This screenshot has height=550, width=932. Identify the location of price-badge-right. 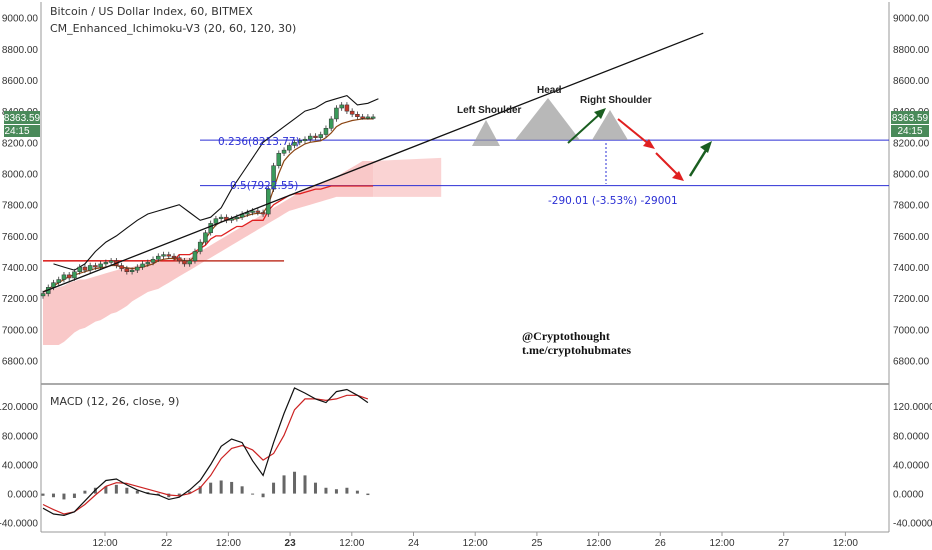
(910, 117).